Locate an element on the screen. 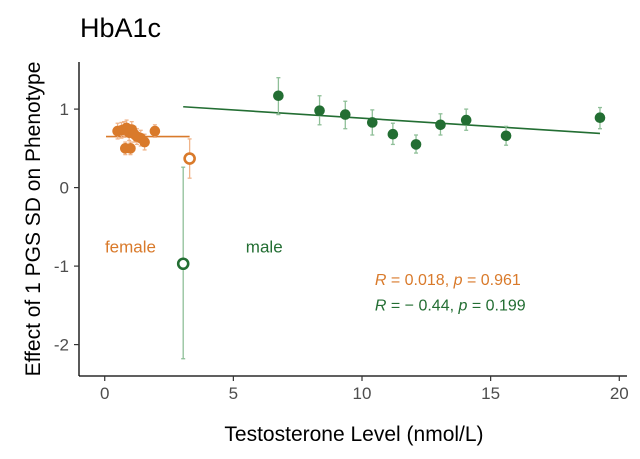 This screenshot has height=459, width=640. male-group-label: male is located at coordinates (264, 246).